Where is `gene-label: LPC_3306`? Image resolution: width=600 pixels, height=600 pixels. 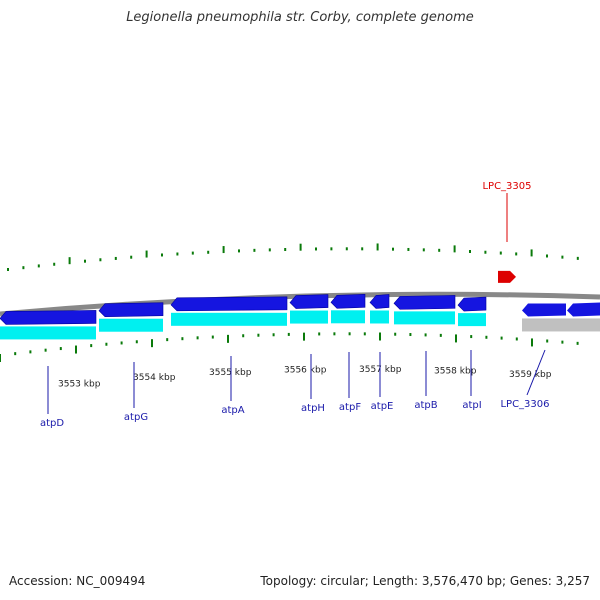 gene-label: LPC_3306 is located at coordinates (524, 404).